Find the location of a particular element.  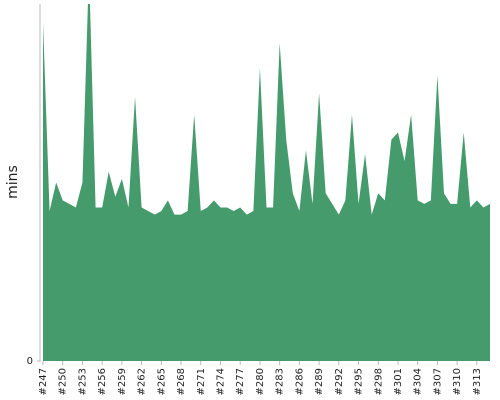

x-tick-label: #259 is located at coordinates (122, 381).